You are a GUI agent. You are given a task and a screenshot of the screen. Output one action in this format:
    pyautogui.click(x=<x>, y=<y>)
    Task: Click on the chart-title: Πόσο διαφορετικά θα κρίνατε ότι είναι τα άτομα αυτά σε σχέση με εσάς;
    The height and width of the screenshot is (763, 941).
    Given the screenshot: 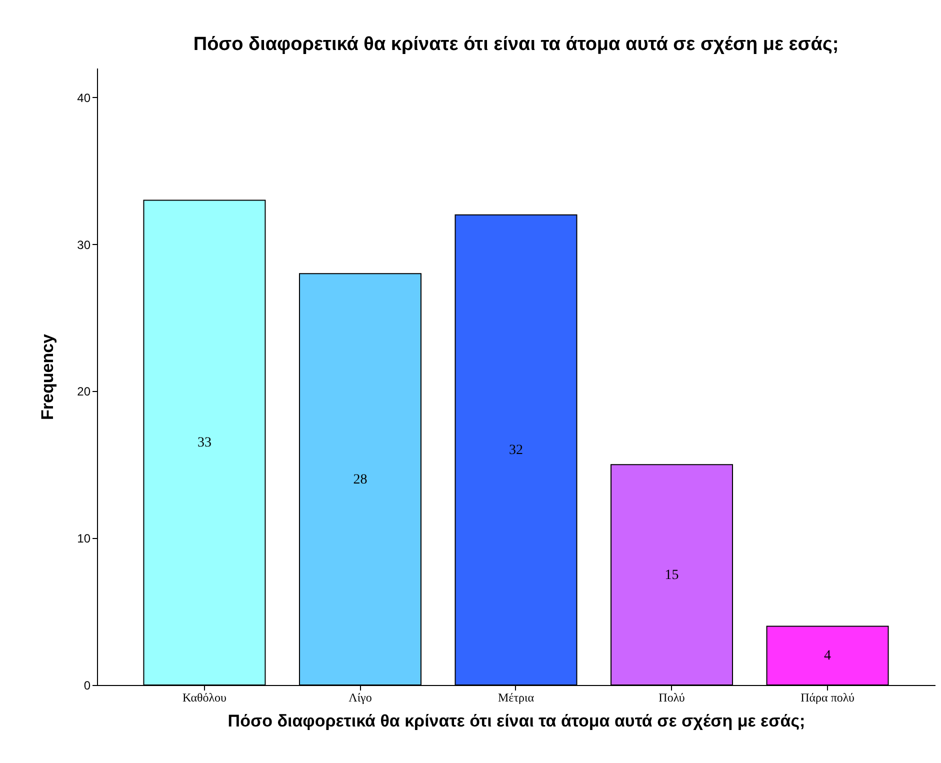 What is the action you would take?
    pyautogui.click(x=516, y=44)
    